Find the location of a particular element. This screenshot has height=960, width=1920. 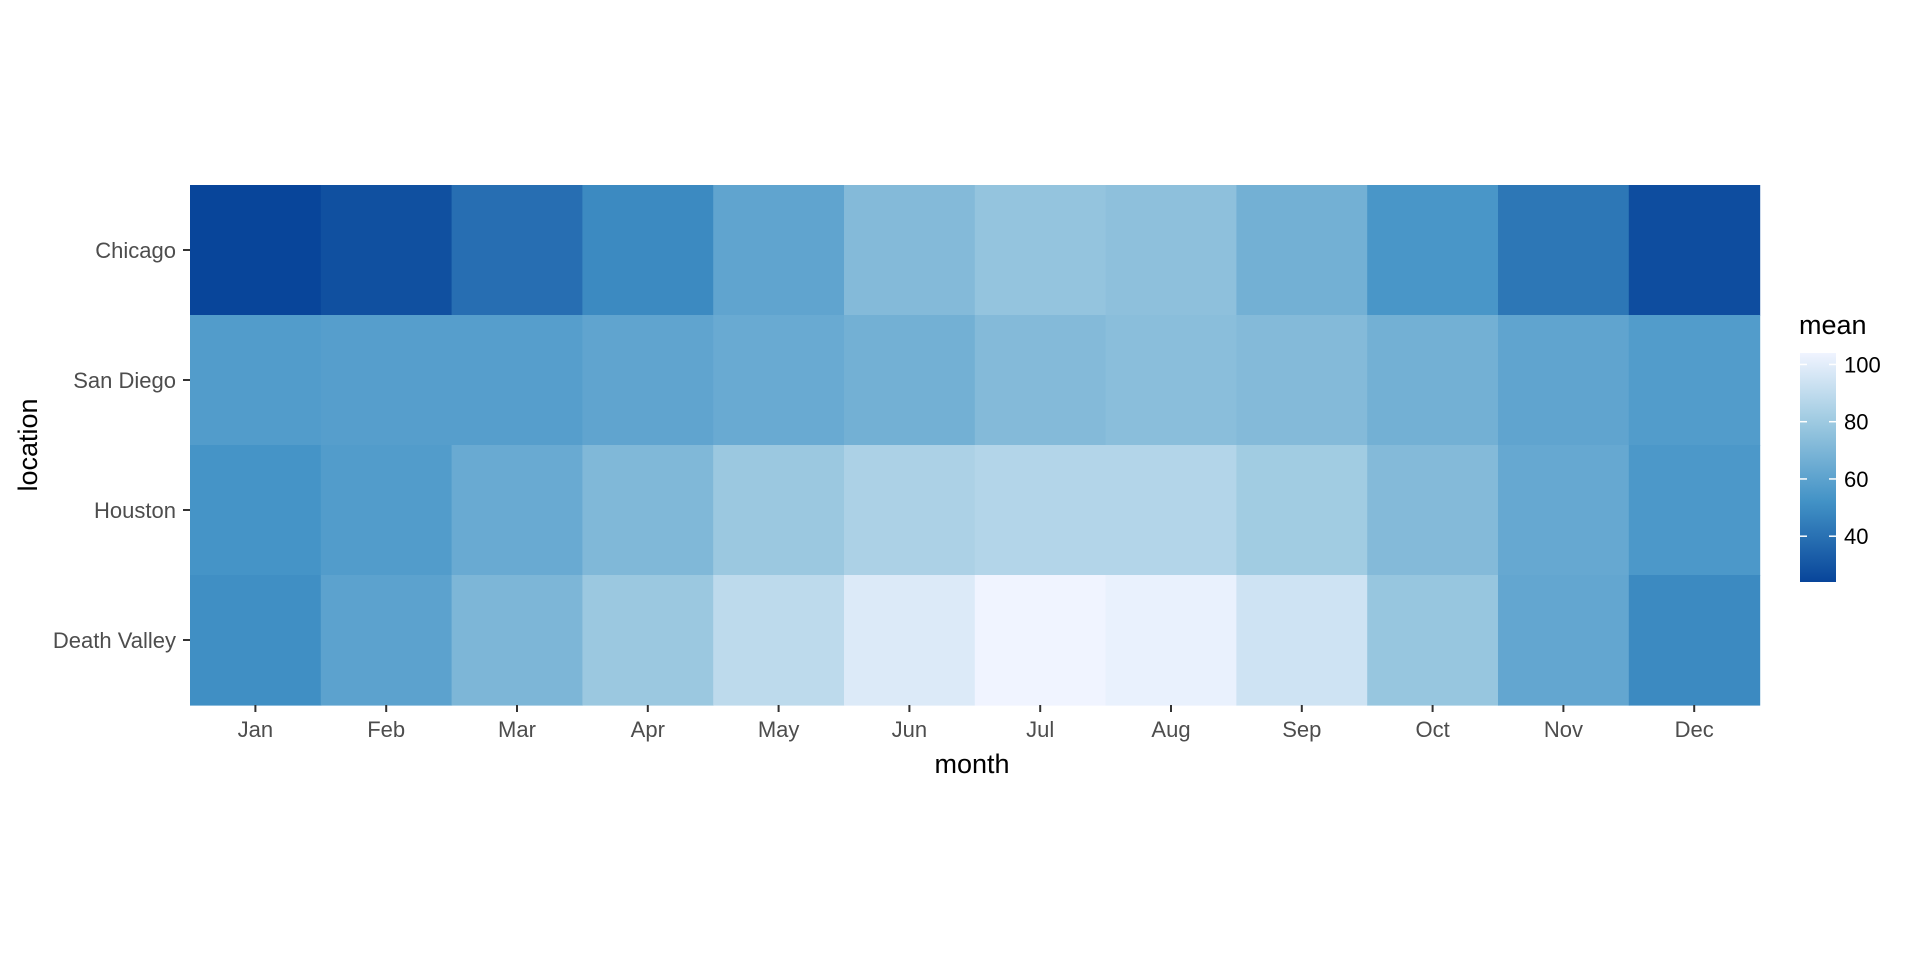

heatmap-cell-chicago-nov is located at coordinates (1564, 250).